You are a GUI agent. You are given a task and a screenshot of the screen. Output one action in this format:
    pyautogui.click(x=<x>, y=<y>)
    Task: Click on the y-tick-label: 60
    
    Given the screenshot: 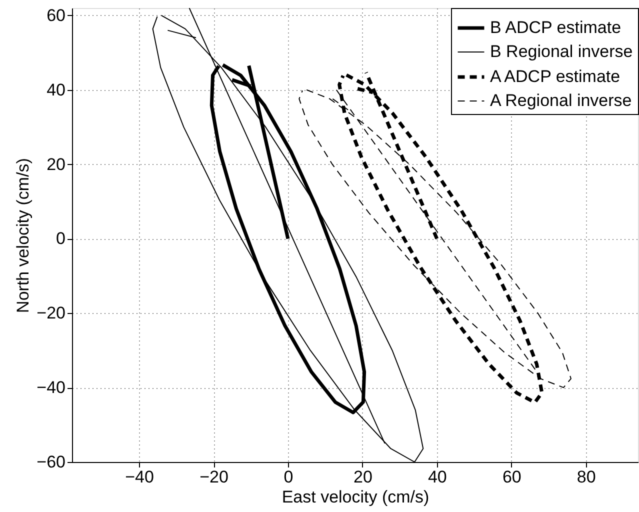 What is the action you would take?
    pyautogui.click(x=56, y=15)
    